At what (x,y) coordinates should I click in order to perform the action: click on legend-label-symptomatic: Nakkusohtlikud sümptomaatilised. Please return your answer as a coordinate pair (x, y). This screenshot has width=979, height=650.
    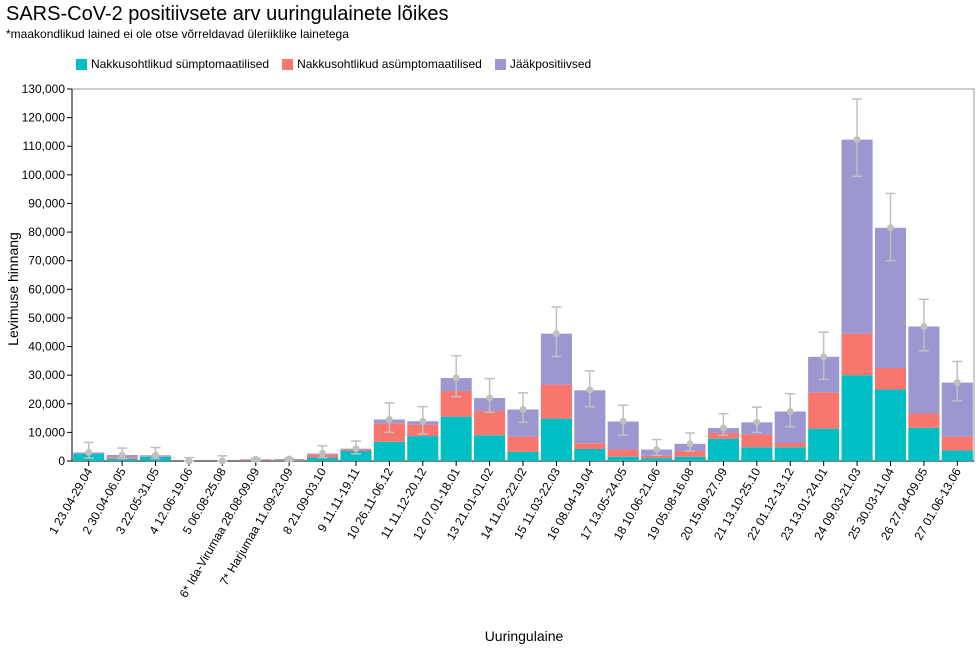
    Looking at the image, I should click on (180, 64).